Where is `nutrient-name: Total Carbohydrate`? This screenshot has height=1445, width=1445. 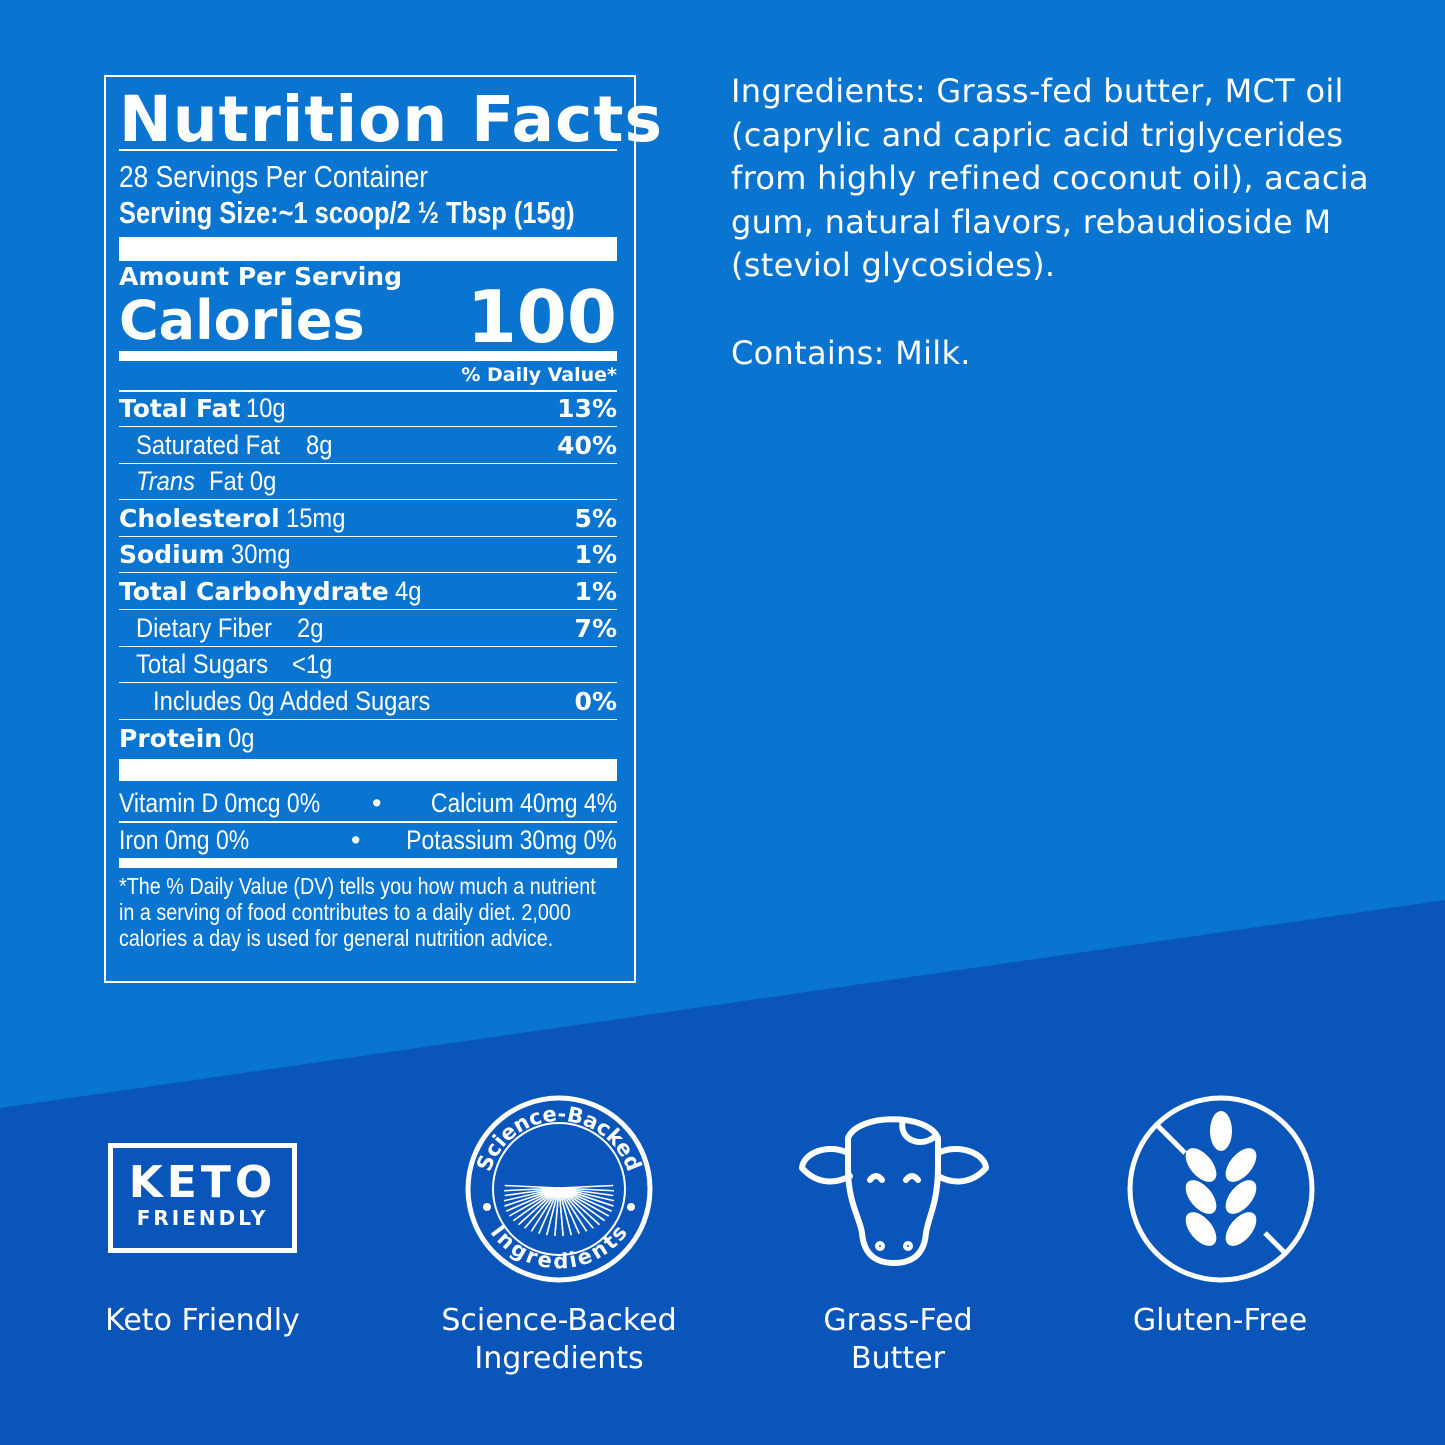
nutrient-name: Total Carbohydrate is located at coordinates (254, 591).